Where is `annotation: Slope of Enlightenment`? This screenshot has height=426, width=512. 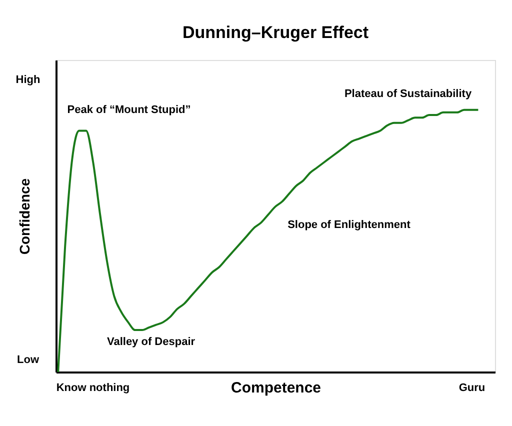 annotation: Slope of Enlightenment is located at coordinates (349, 225).